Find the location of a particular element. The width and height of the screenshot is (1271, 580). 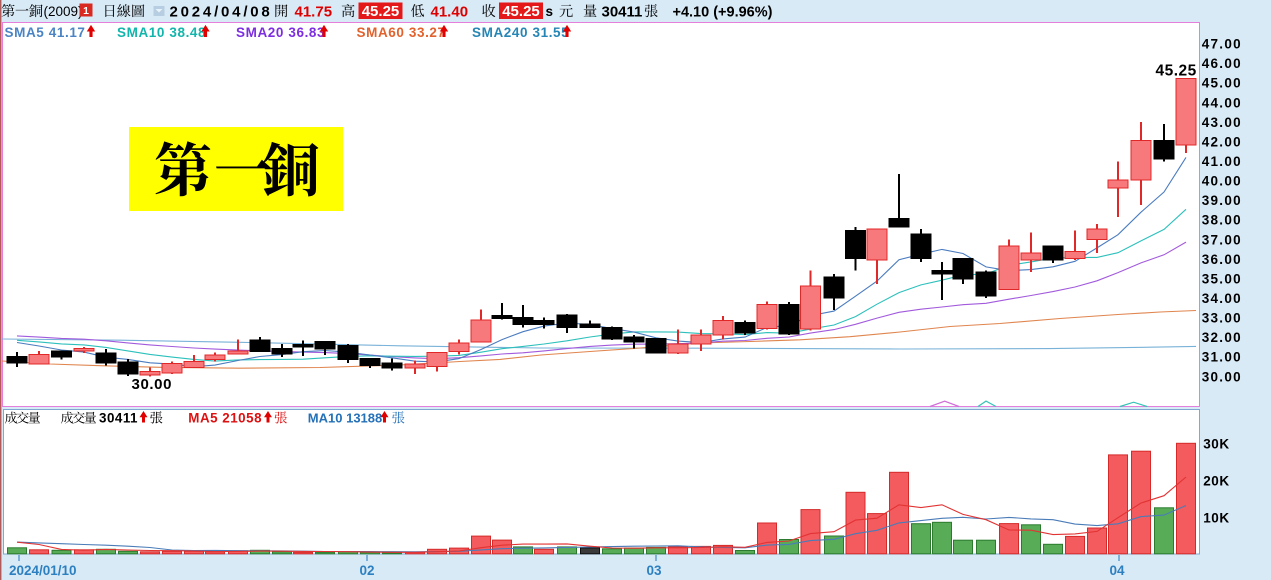

svg-text: SMA10 38.48 is located at coordinates (161, 32).